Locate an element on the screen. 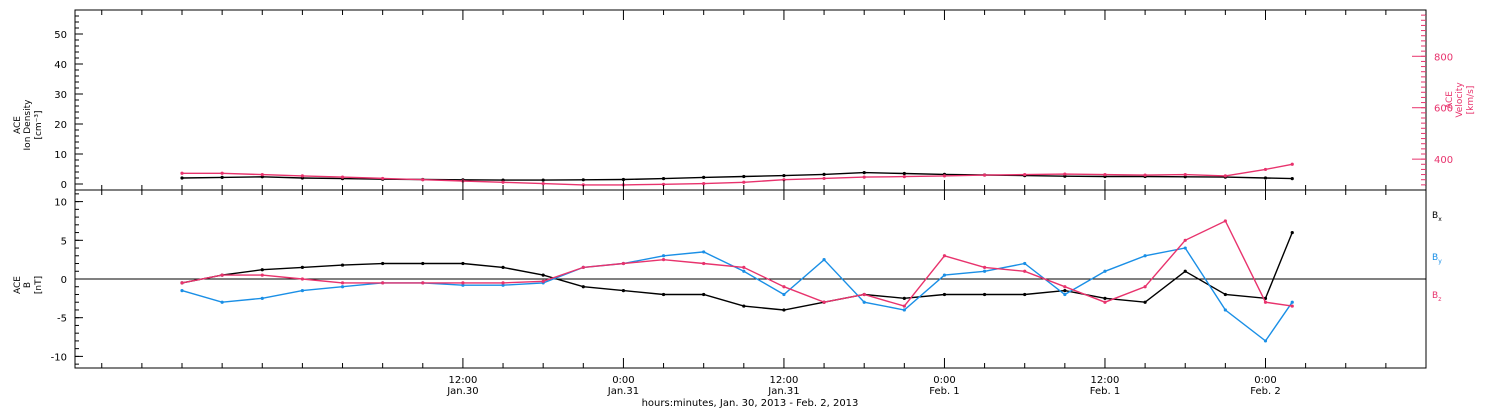 The height and width of the screenshot is (410, 1500). series-line-pink is located at coordinates (737, 174).